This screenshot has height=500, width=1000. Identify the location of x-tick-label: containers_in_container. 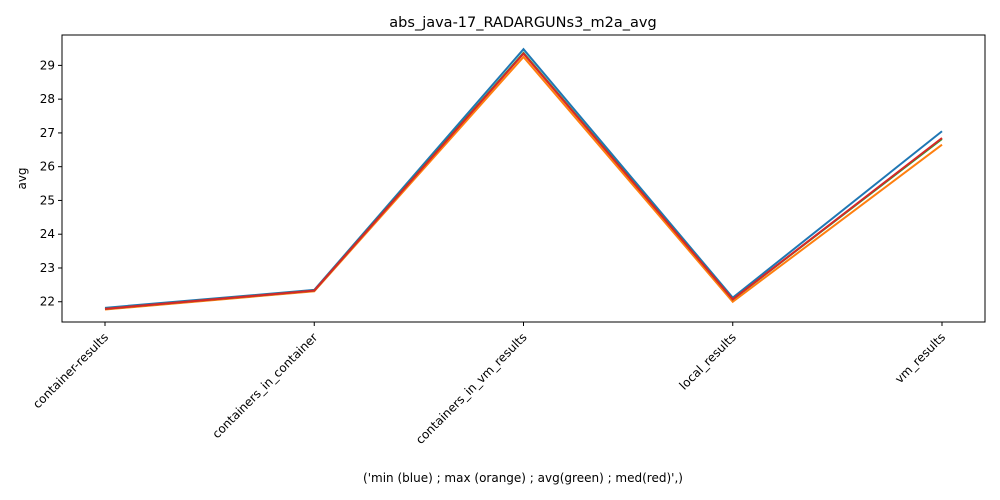
(264, 385).